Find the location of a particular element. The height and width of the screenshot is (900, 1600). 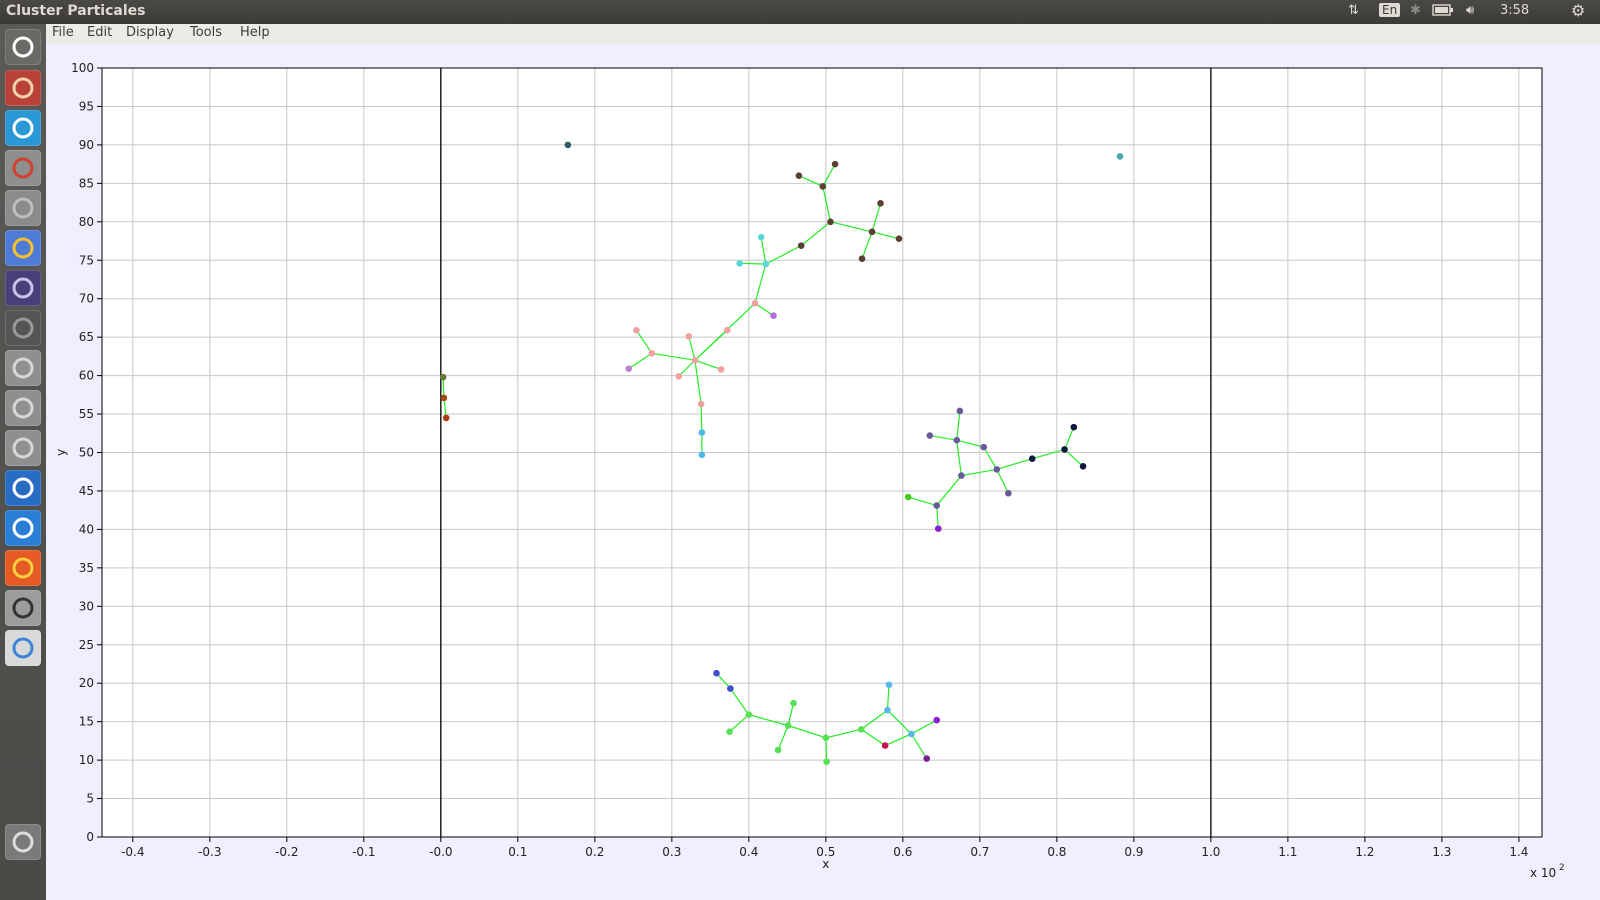

window-title: Cluster Particales is located at coordinates (76, 11).